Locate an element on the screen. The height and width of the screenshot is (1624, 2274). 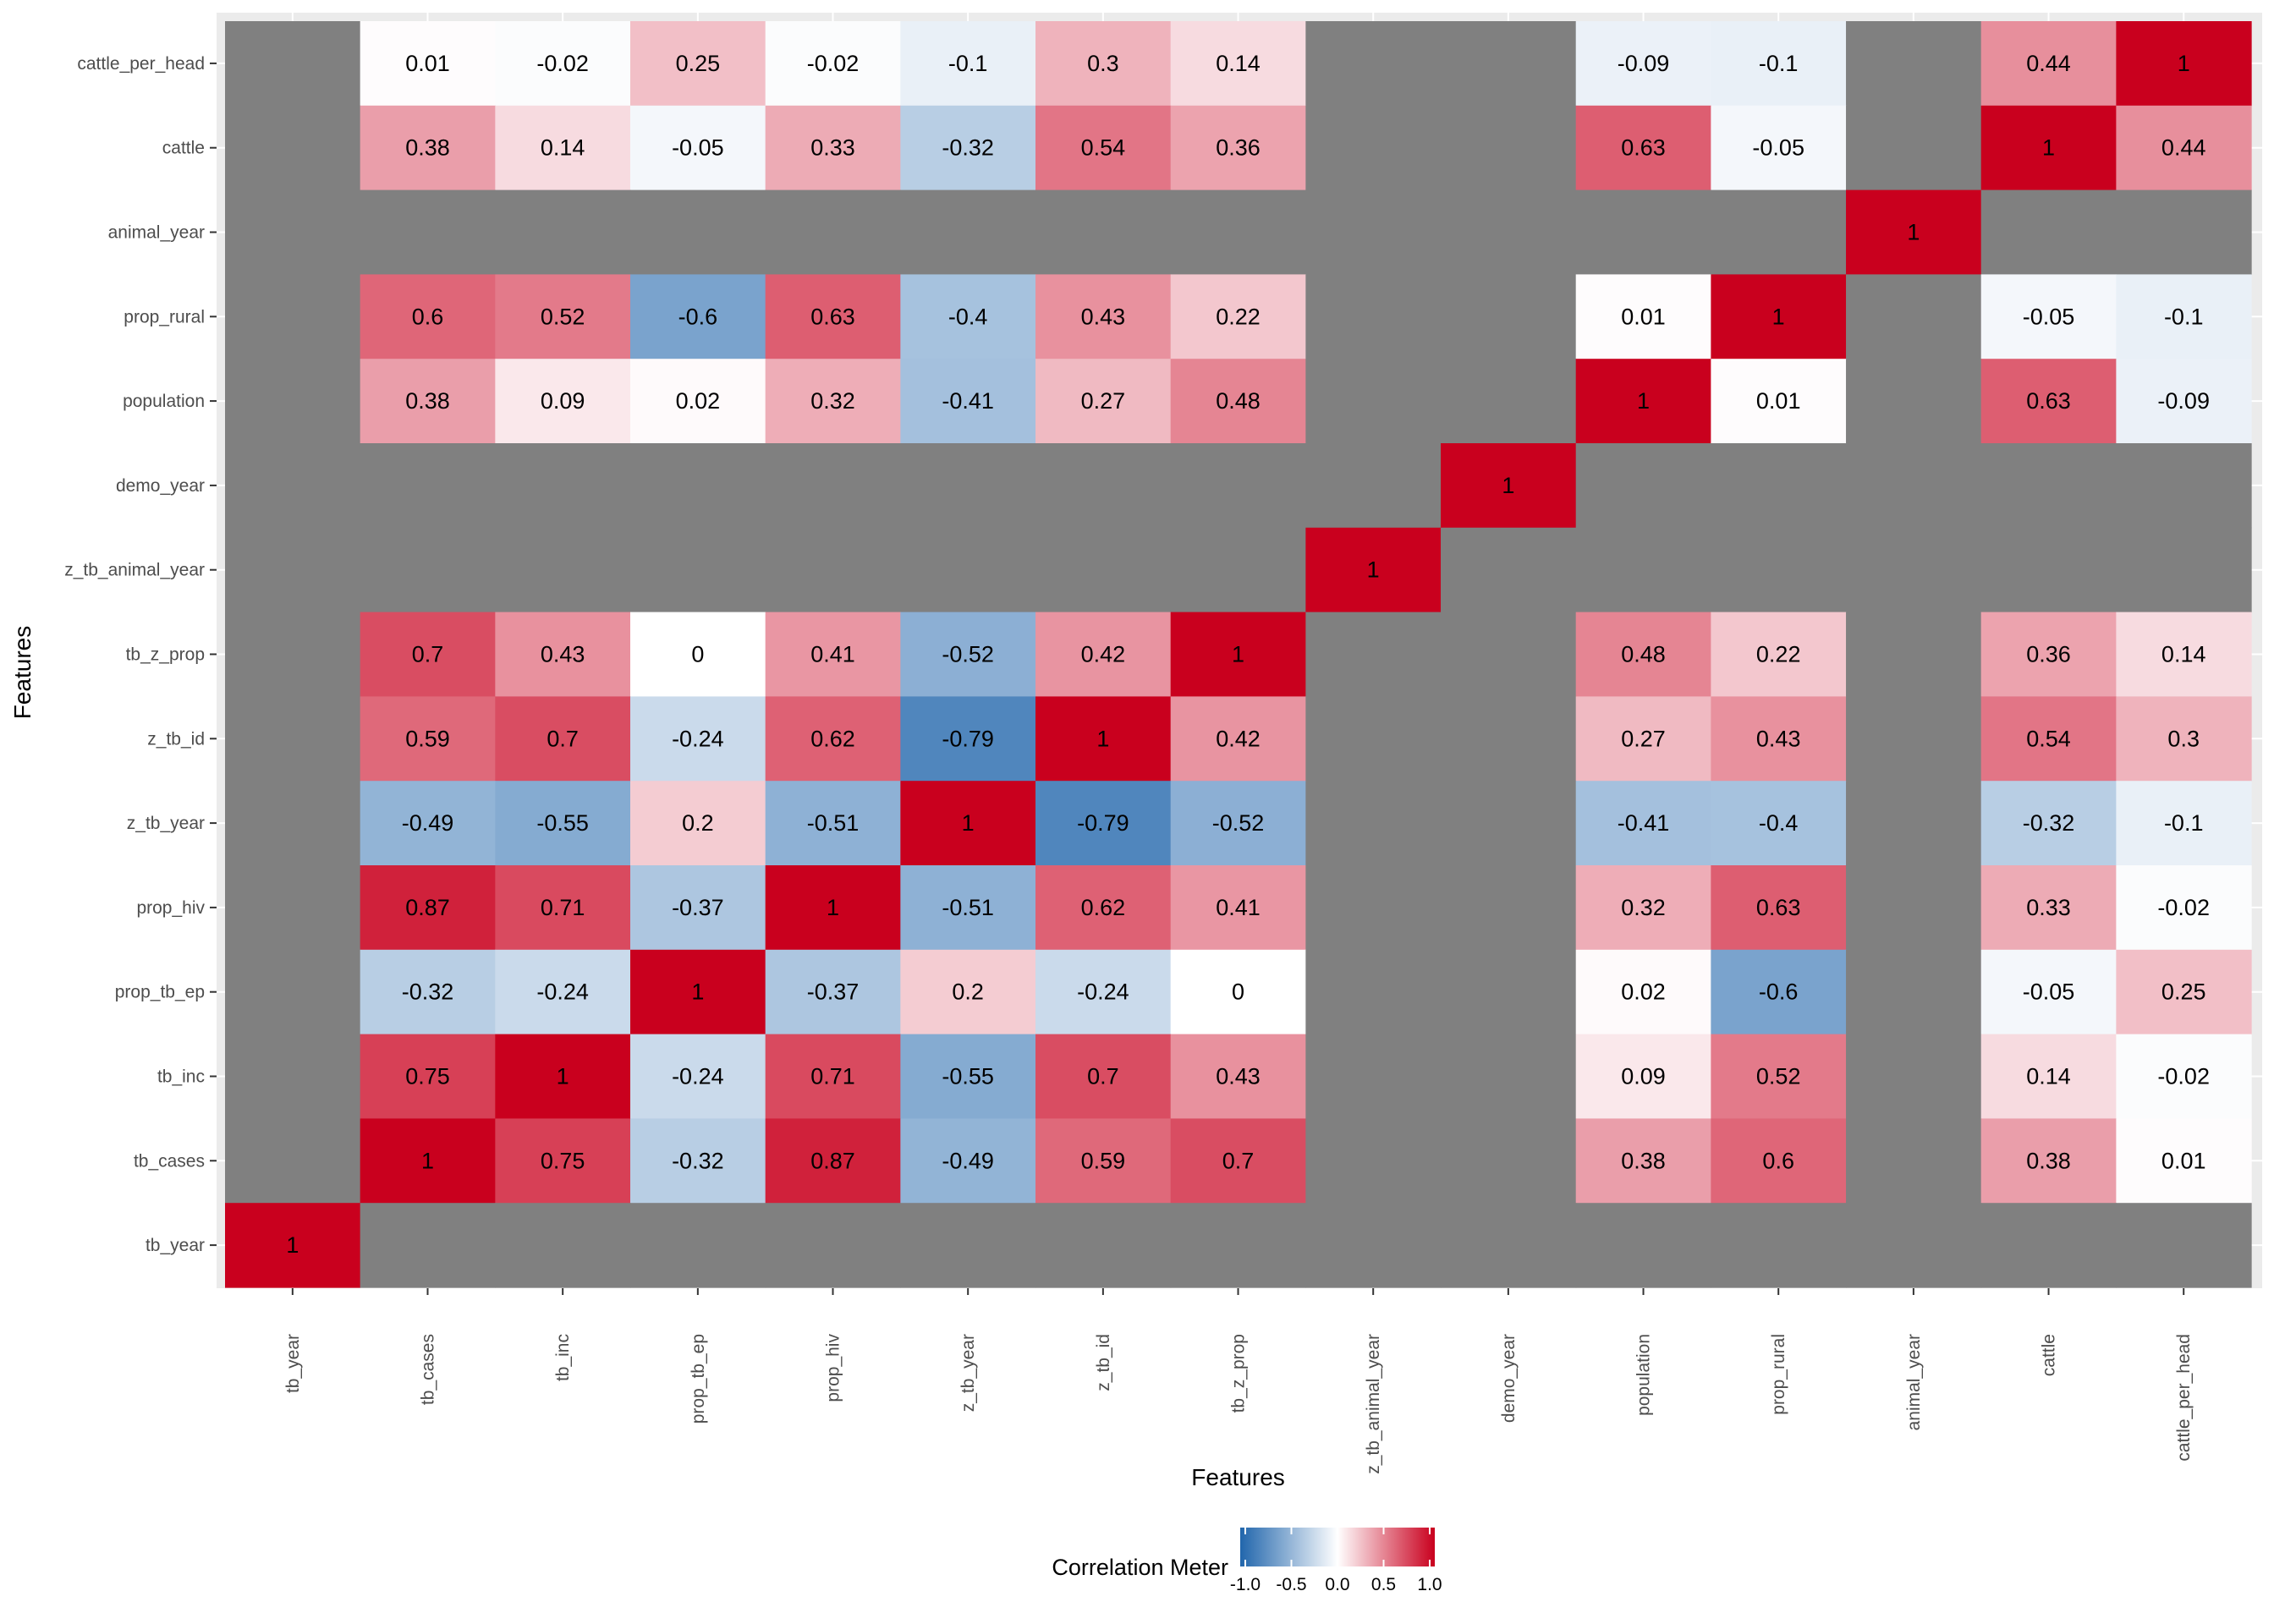
cell-value-label: 0.42 is located at coordinates (1238, 739).